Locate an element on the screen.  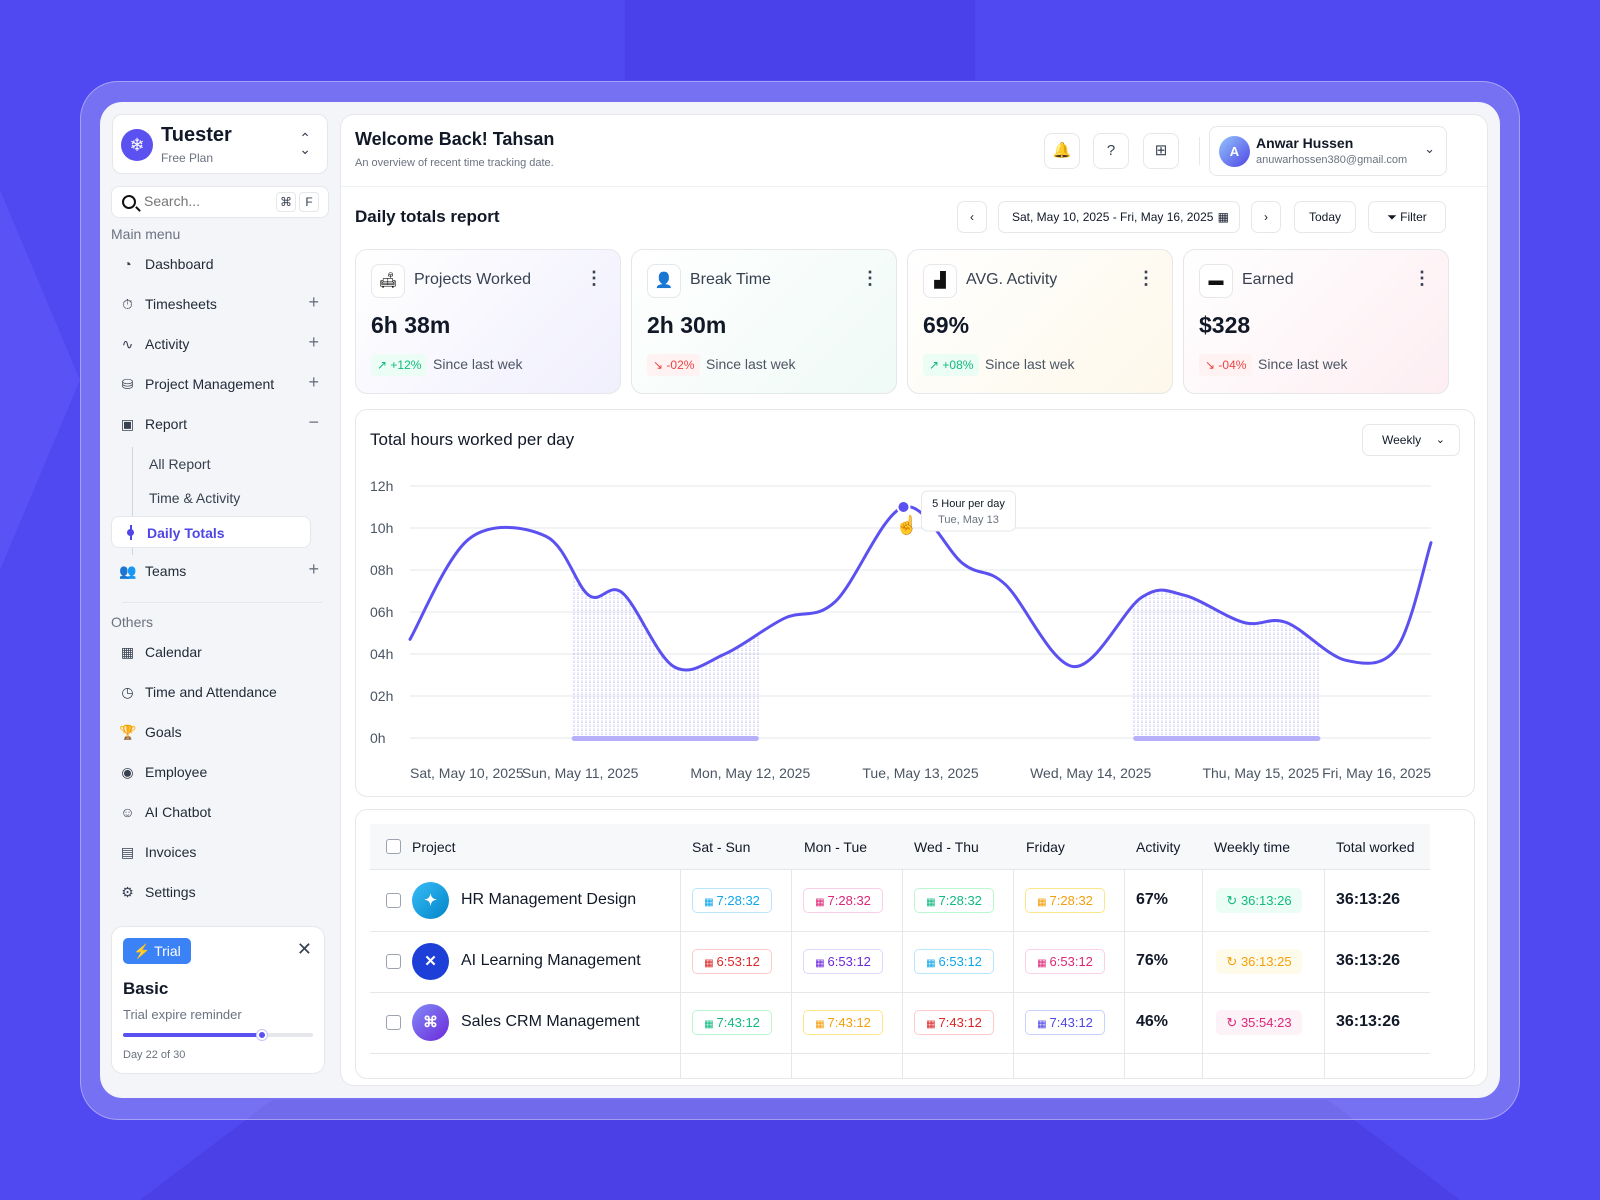
column-header: Mon - Tue is located at coordinates (836, 847).